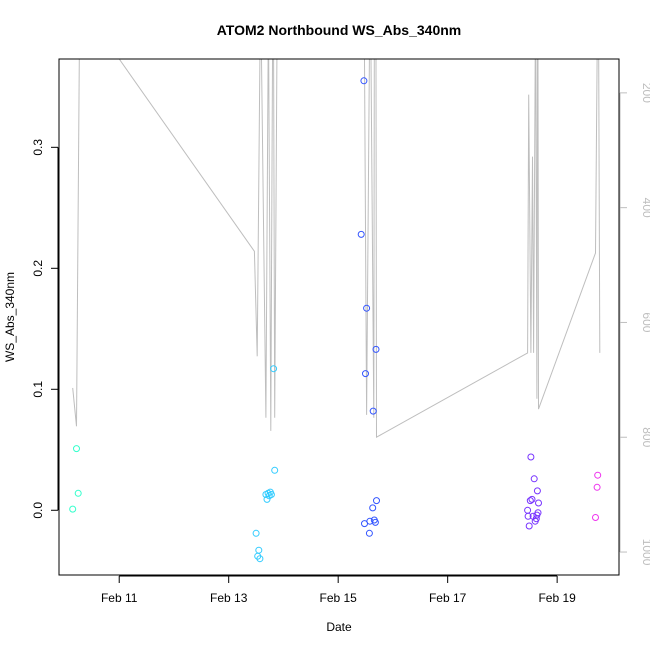 This screenshot has width=650, height=650. What do you see at coordinates (645, 437) in the screenshot?
I see `y2-tick-label: 800` at bounding box center [645, 437].